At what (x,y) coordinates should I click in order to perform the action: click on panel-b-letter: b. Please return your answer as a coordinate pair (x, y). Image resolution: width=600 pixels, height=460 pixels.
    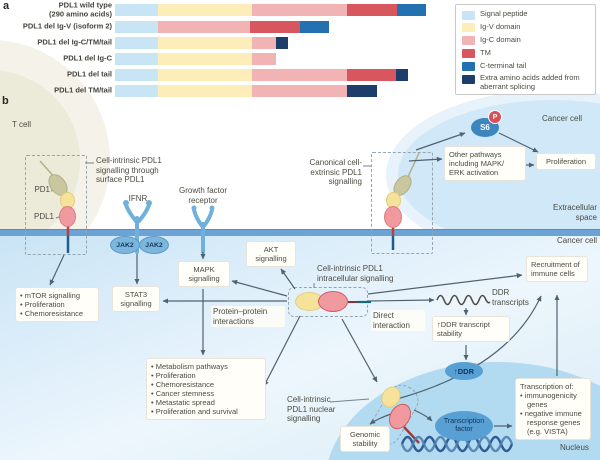
    Looking at the image, I should click on (5, 101).